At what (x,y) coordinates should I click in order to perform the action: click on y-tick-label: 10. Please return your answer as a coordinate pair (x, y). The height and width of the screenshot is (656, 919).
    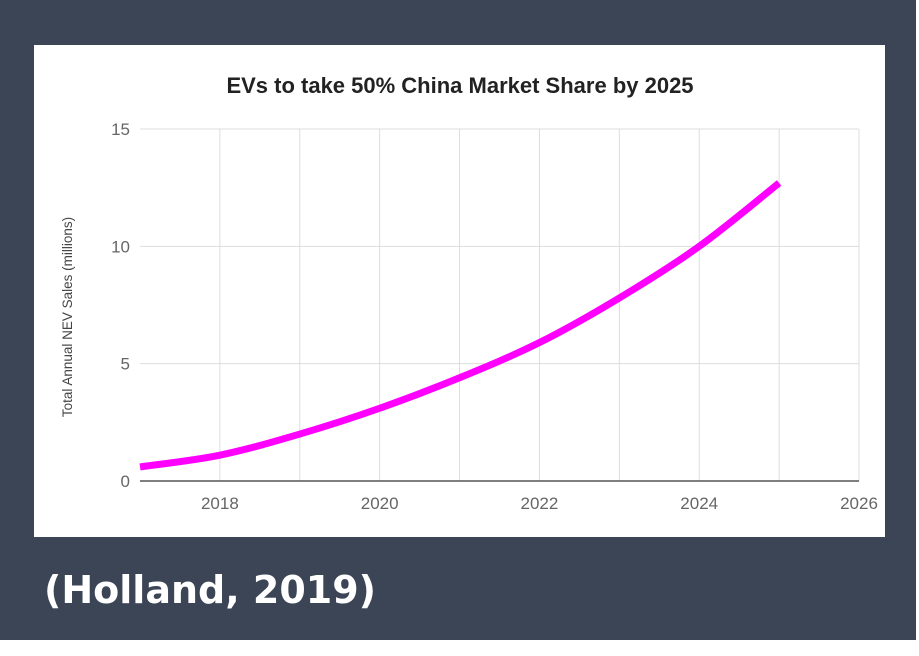
    Looking at the image, I should click on (120, 246).